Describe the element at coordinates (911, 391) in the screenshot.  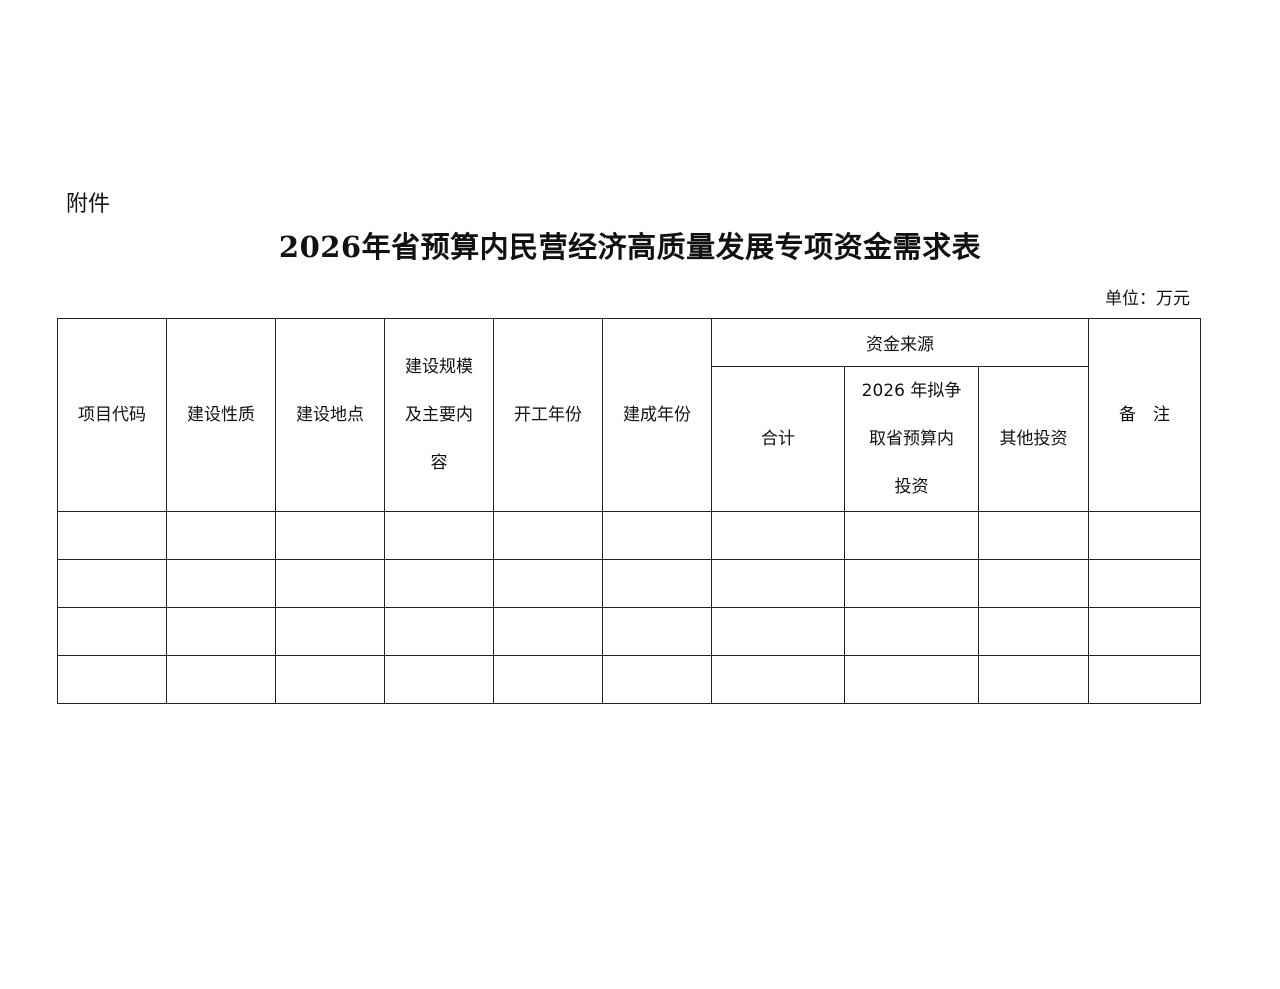
I see `header-text-line: 2026 年拟争` at that location.